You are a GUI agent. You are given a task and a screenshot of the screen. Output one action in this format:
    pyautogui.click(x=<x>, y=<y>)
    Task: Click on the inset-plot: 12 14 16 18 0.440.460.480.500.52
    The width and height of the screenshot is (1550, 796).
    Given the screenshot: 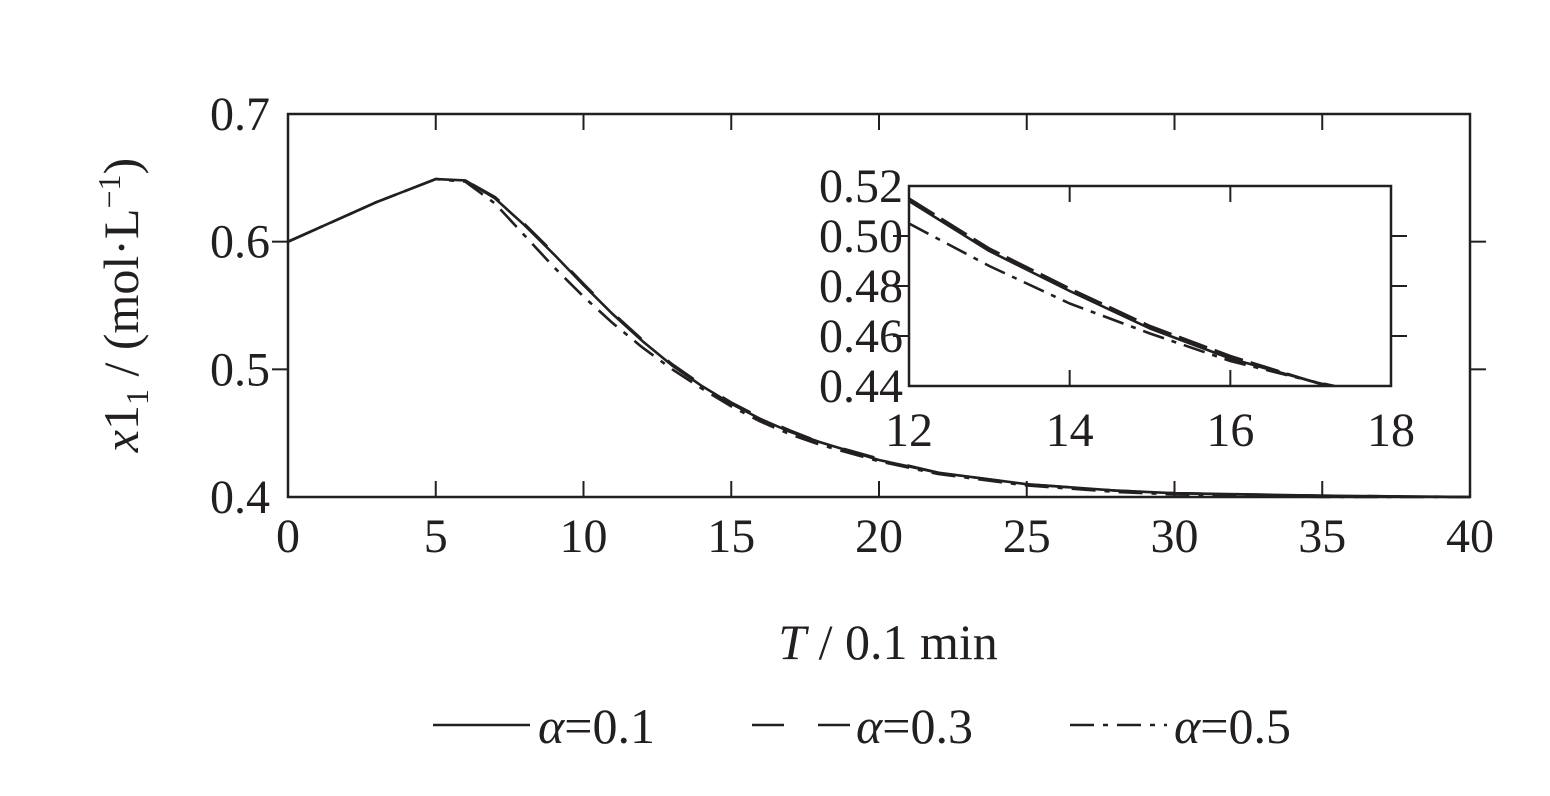 What is the action you would take?
    pyautogui.click(x=1117, y=308)
    